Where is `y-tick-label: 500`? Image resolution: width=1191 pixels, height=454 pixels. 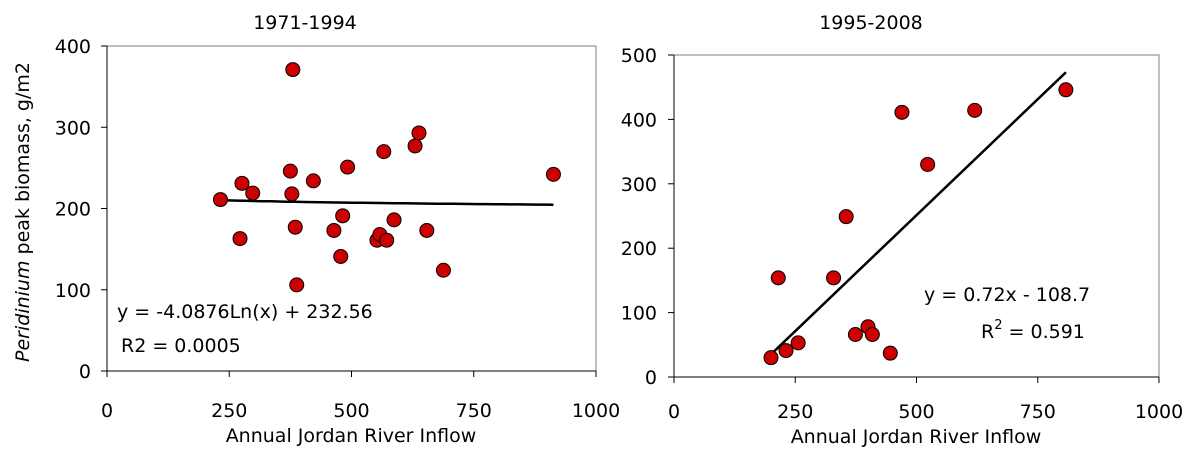
y-tick-label: 500 is located at coordinates (639, 56).